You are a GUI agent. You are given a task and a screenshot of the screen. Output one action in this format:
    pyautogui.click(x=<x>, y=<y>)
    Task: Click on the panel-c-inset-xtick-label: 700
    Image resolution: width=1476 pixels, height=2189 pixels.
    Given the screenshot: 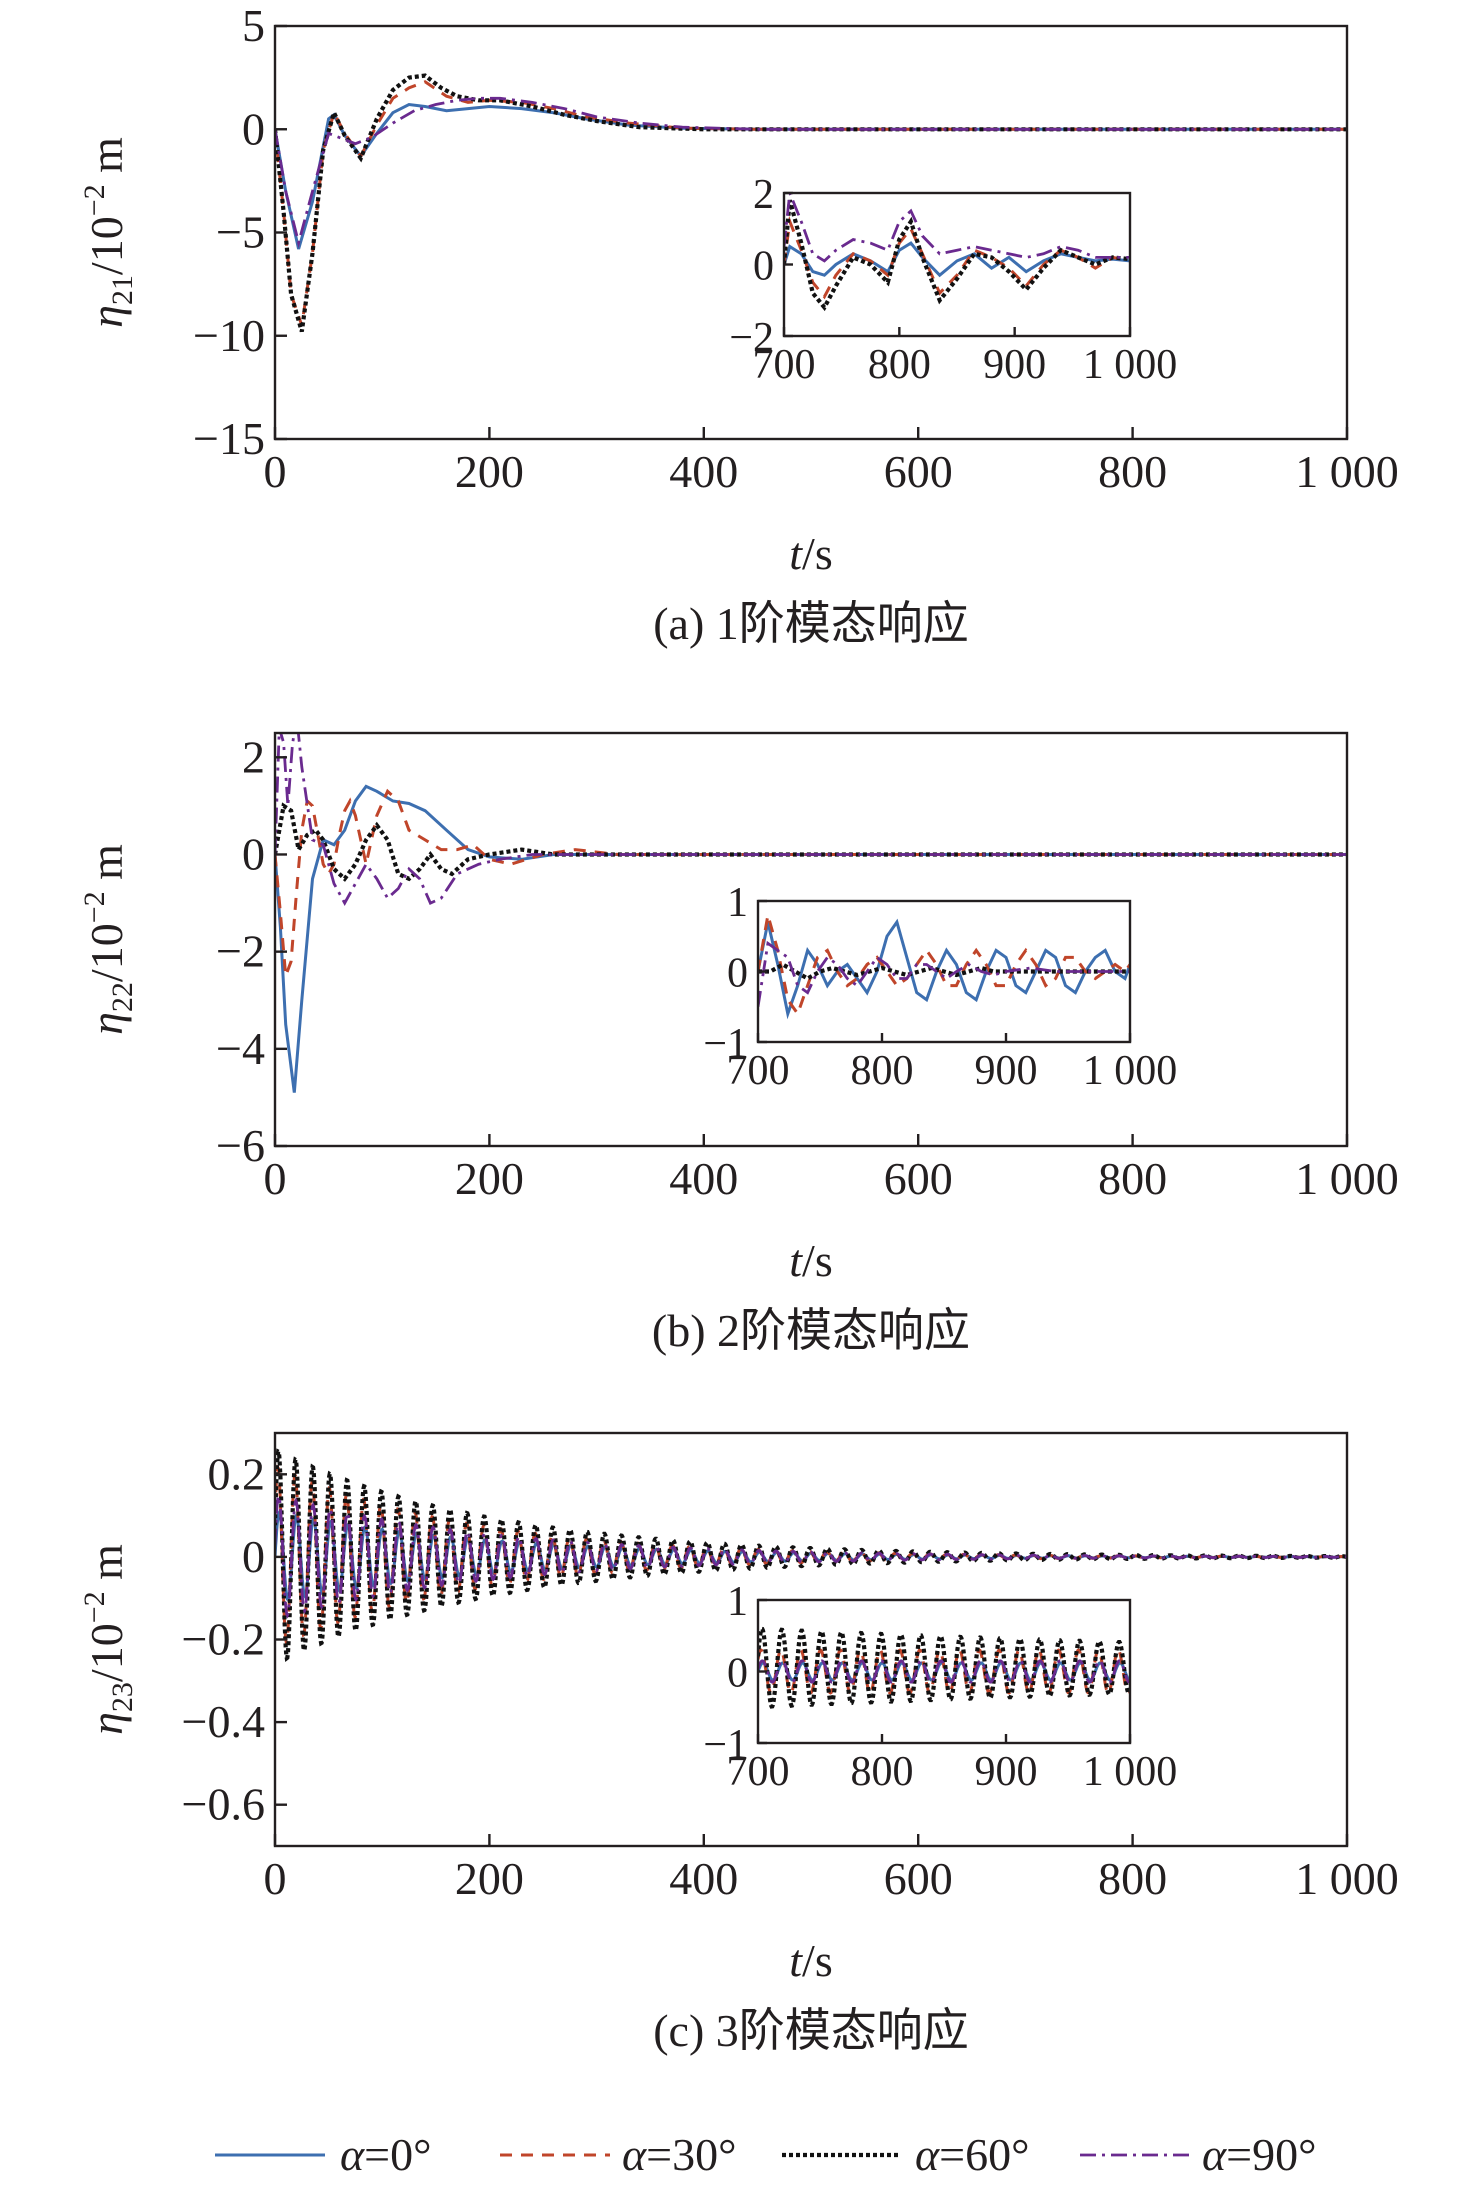 What is the action you would take?
    pyautogui.click(x=758, y=1772)
    